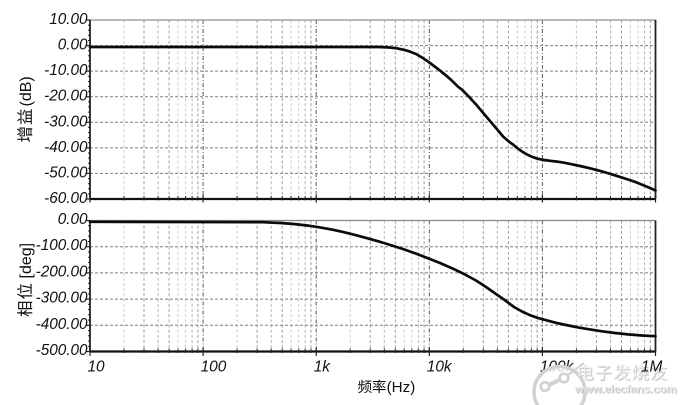 The image size is (684, 405). Describe the element at coordinates (26, 261) in the screenshot. I see `svg-text: [deg]` at that location.